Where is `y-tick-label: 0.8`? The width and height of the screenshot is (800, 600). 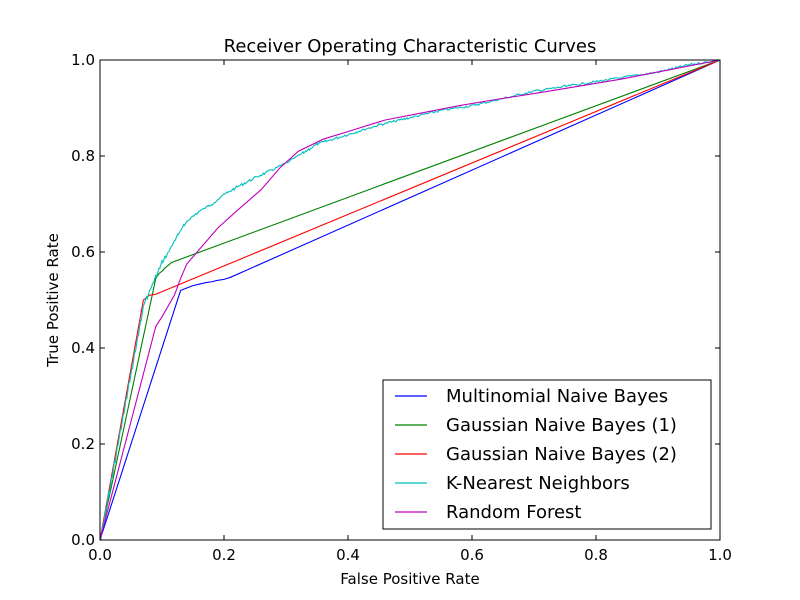
y-tick-label: 0.8 is located at coordinates (83, 156).